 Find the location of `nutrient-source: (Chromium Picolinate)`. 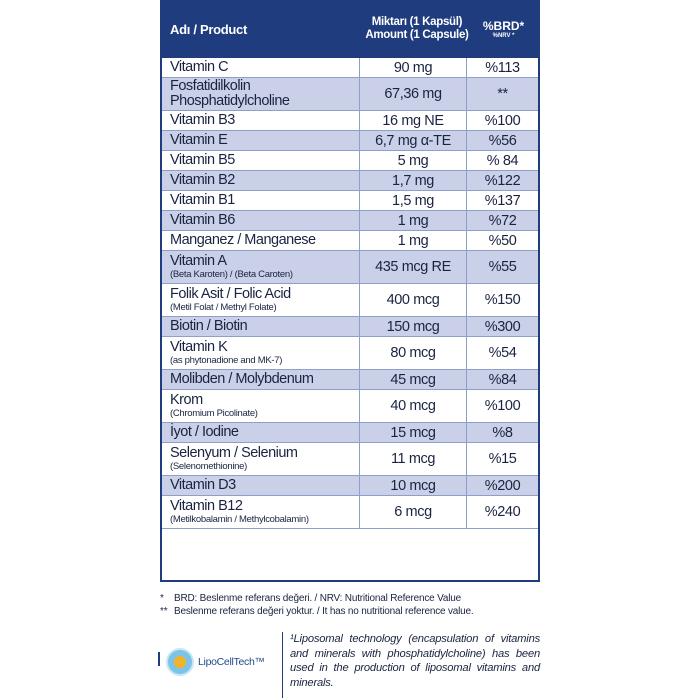

nutrient-source: (Chromium Picolinate) is located at coordinates (214, 413).